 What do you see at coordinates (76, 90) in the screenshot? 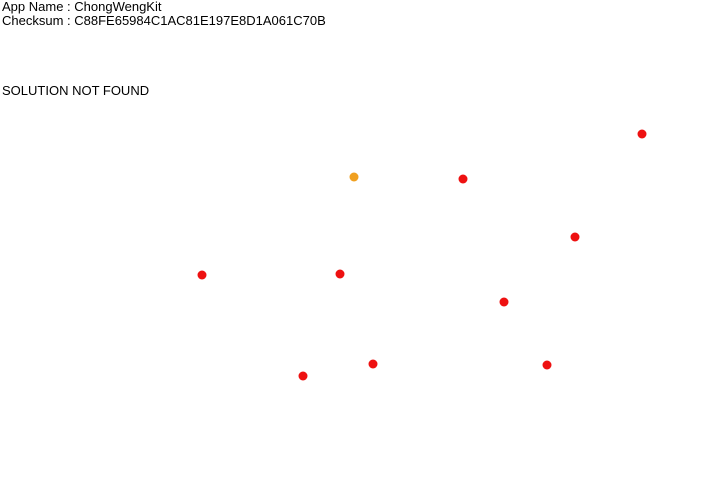
I see `solution-status: SOLUTION NOT FOUND` at bounding box center [76, 90].